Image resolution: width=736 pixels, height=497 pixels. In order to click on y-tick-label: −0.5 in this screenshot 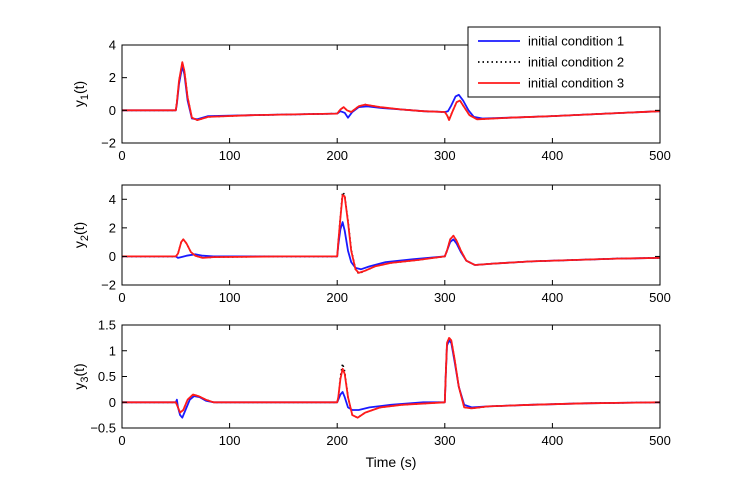, I will do `click(103, 428)`.